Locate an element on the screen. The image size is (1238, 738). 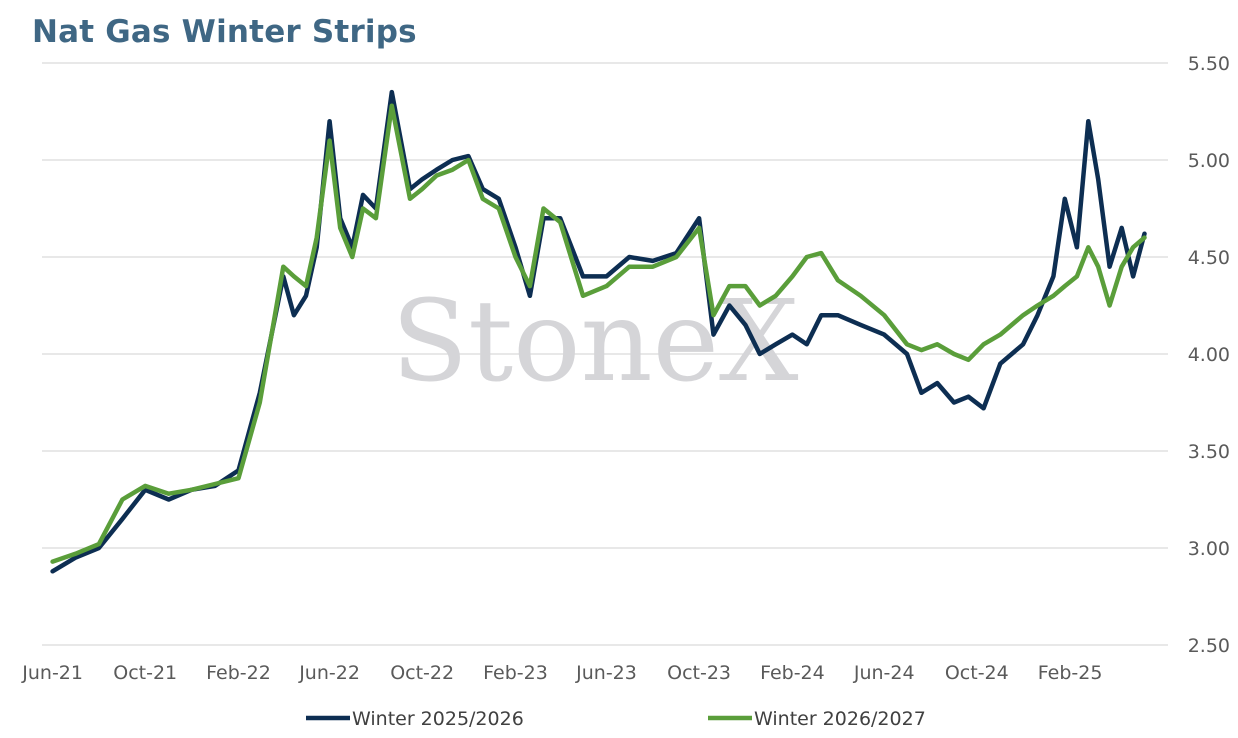
chart-title: Nat Gas Winter Strips is located at coordinates (224, 32).